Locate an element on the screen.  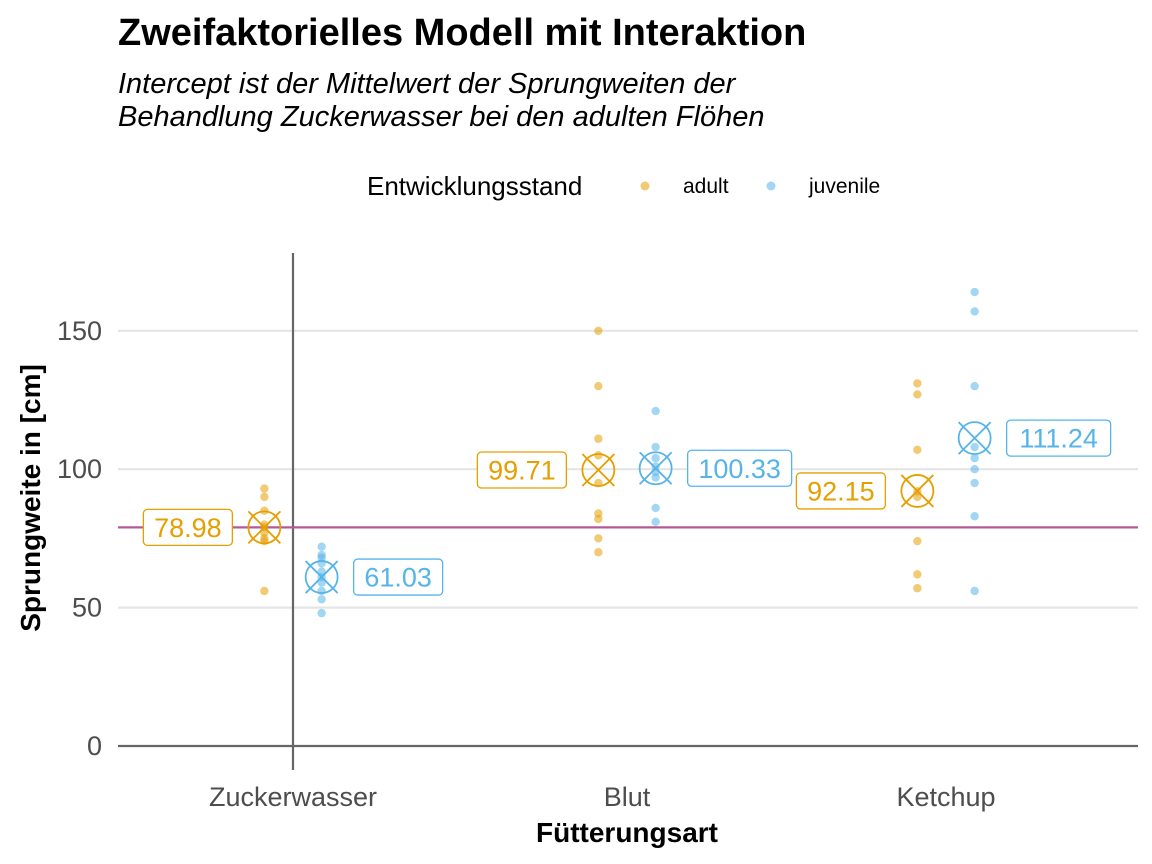
mean-label-adult-blut: 99.71 is located at coordinates (522, 470).